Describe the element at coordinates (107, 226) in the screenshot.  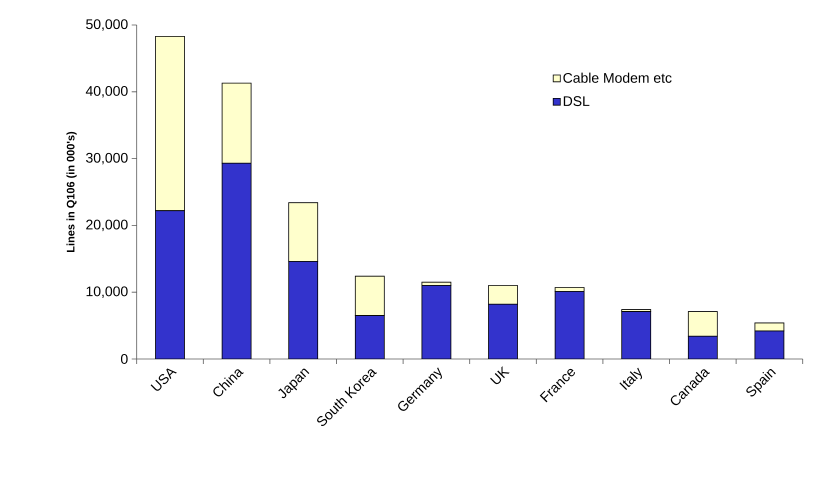
I see `y-tick-label: 20,000` at that location.